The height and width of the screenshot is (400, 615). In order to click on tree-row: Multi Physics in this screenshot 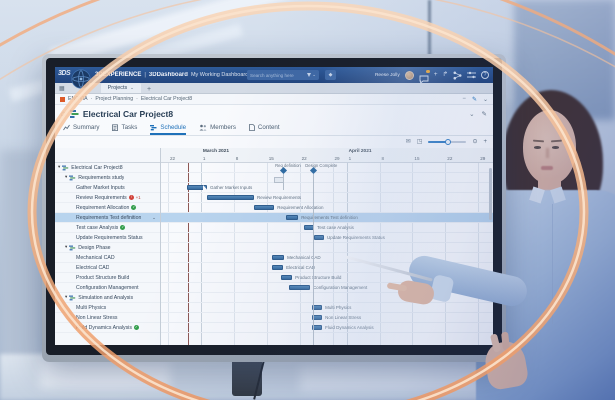, I will do `click(107, 308)`.